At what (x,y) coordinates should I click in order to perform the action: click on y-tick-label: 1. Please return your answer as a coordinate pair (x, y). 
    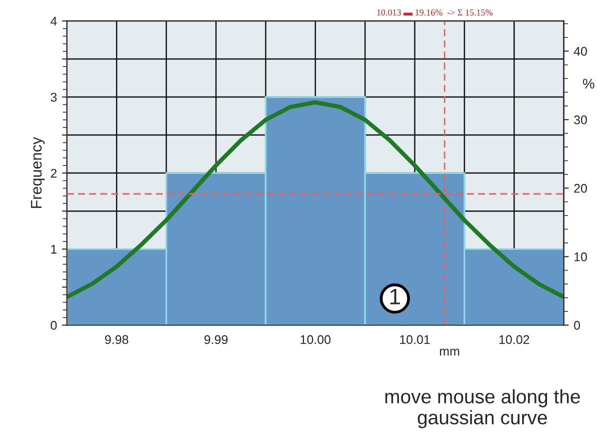
    Looking at the image, I should click on (54, 249).